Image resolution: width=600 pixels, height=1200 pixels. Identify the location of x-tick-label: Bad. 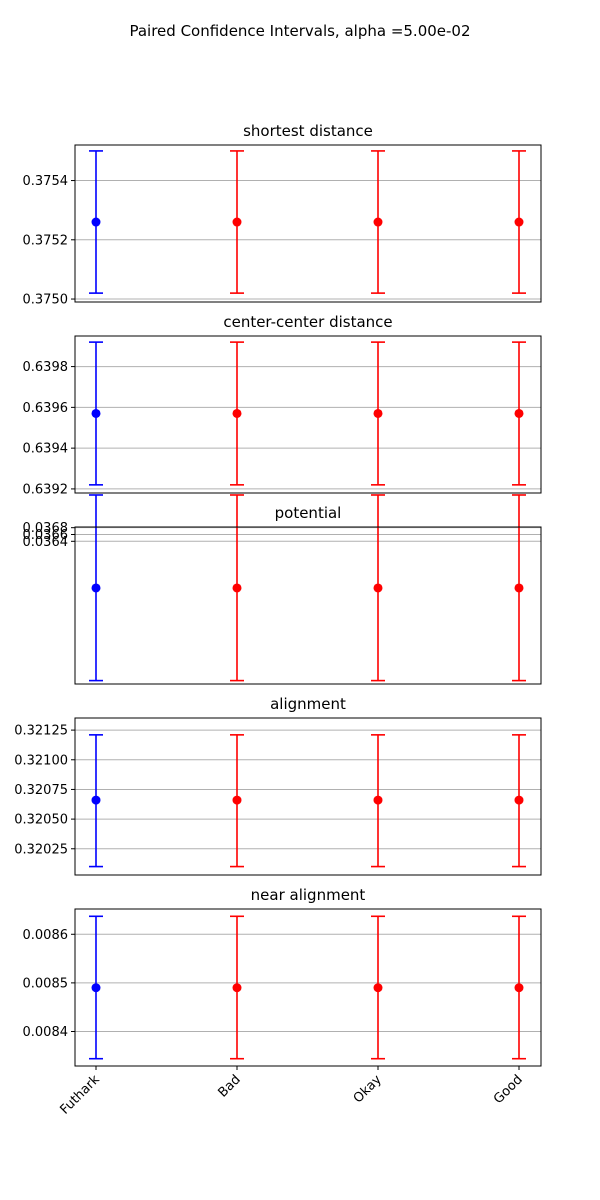
(229, 1086).